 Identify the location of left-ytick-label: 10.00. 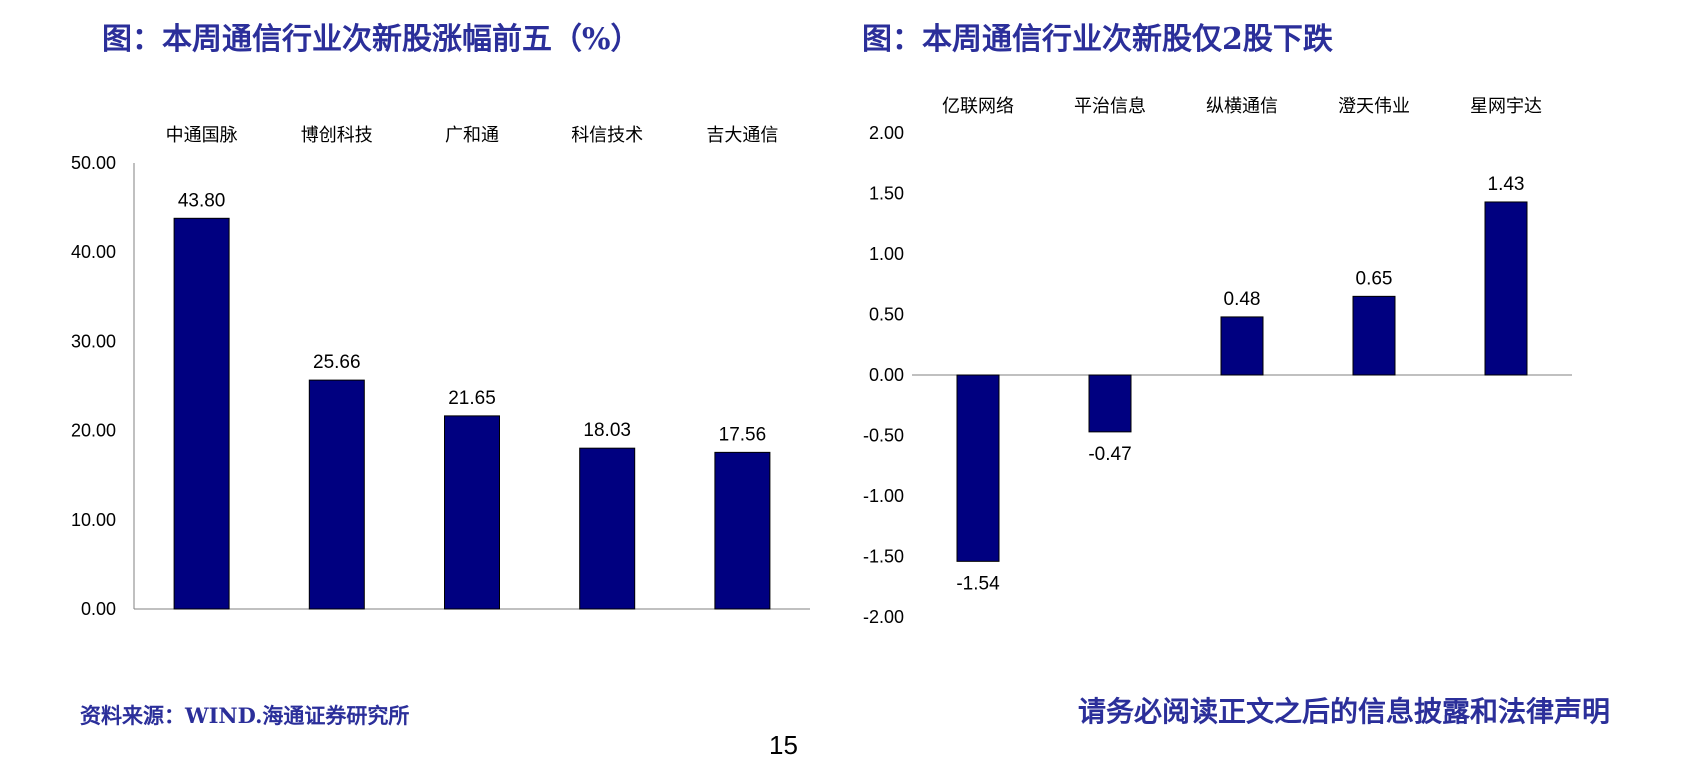
(93, 520).